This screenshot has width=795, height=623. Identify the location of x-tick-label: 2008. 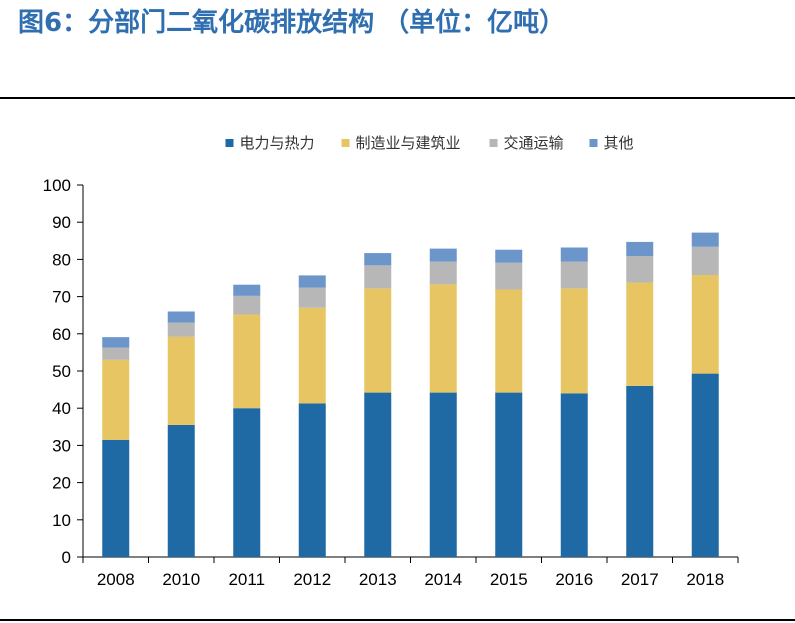
(116, 579).